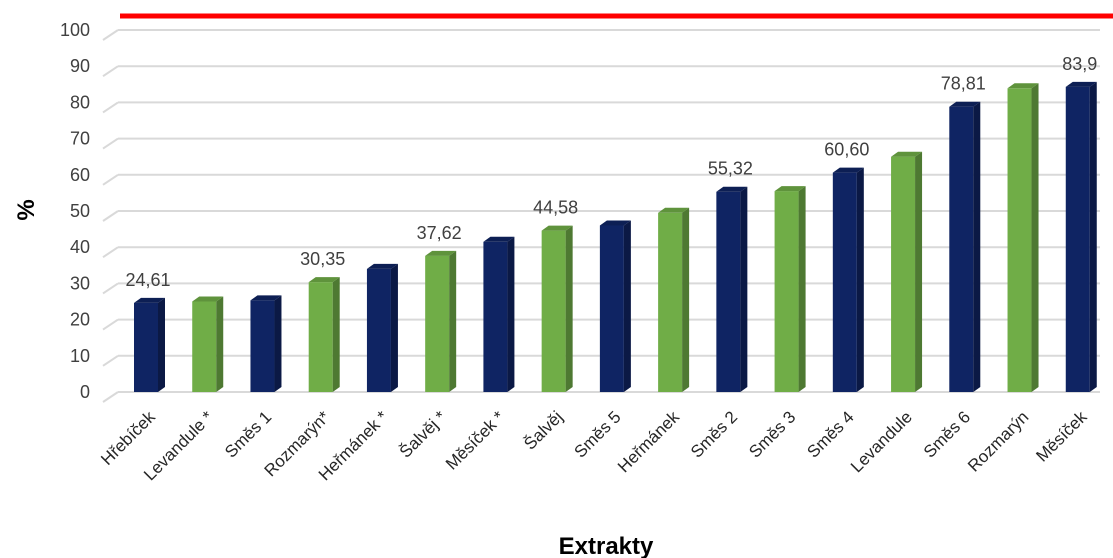  Describe the element at coordinates (846, 150) in the screenshot. I see `data-label: 60,60` at that location.